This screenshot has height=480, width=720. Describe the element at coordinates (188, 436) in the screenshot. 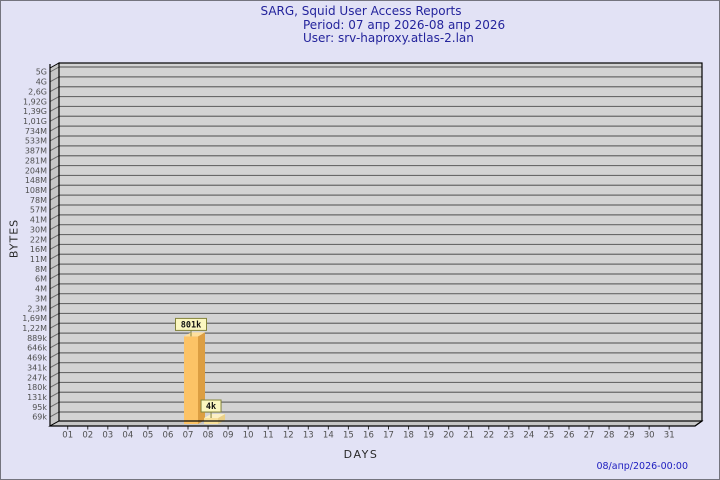

I see `day-tick-label: 07` at that location.